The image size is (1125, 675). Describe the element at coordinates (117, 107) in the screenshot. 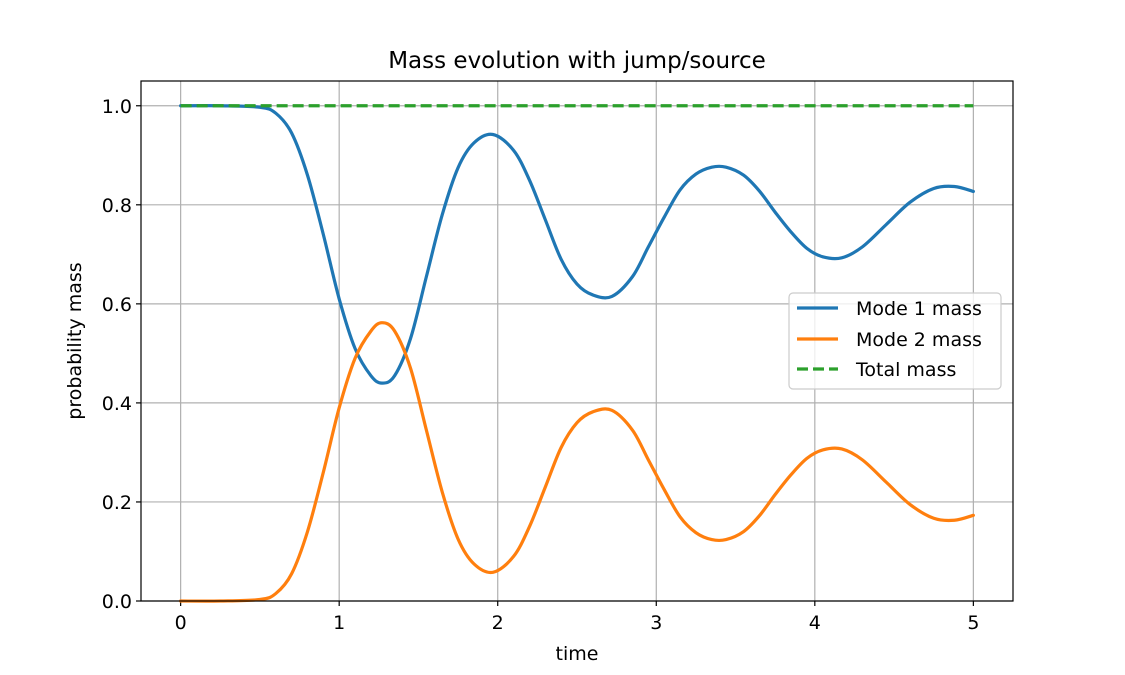

I see `y-tick-label: 1.0` at that location.